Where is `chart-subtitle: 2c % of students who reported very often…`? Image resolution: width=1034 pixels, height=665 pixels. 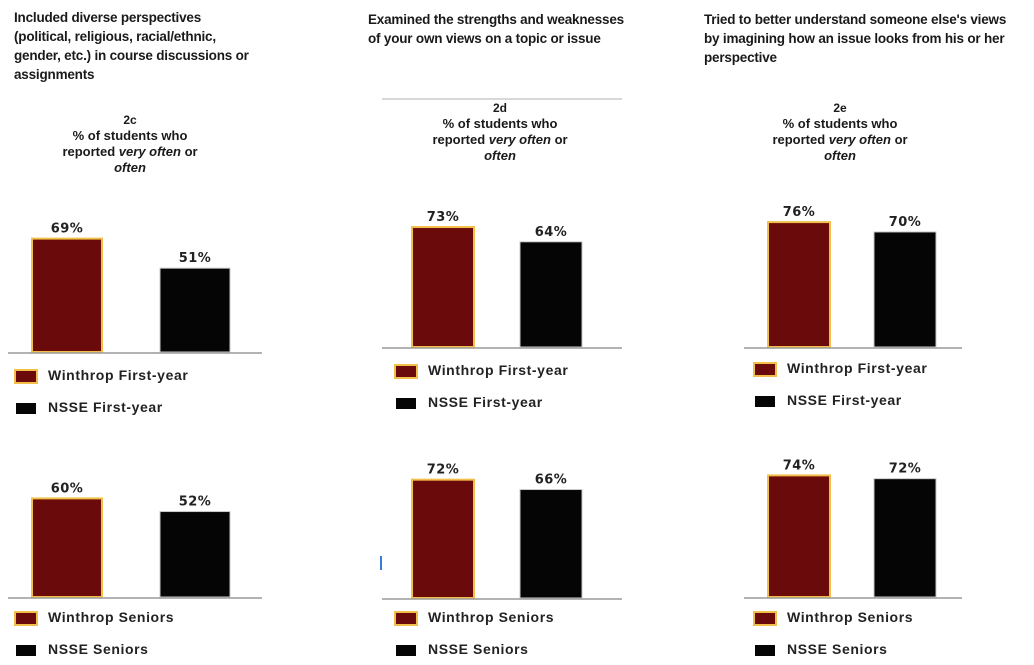
chart-subtitle: 2c % of students who reported very often… is located at coordinates (130, 144).